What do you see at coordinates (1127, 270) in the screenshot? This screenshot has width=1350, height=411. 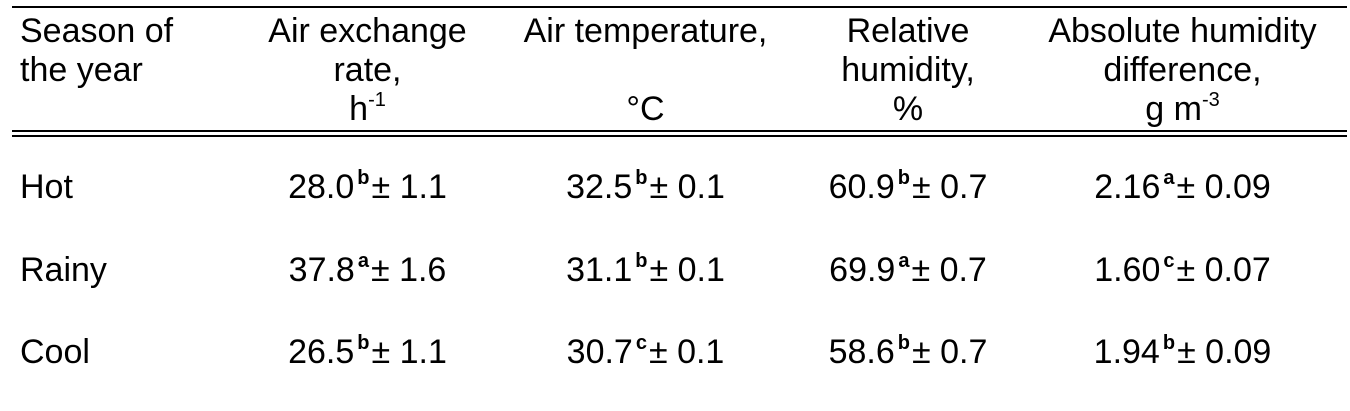 I see `mean-value: 1.60` at bounding box center [1127, 270].